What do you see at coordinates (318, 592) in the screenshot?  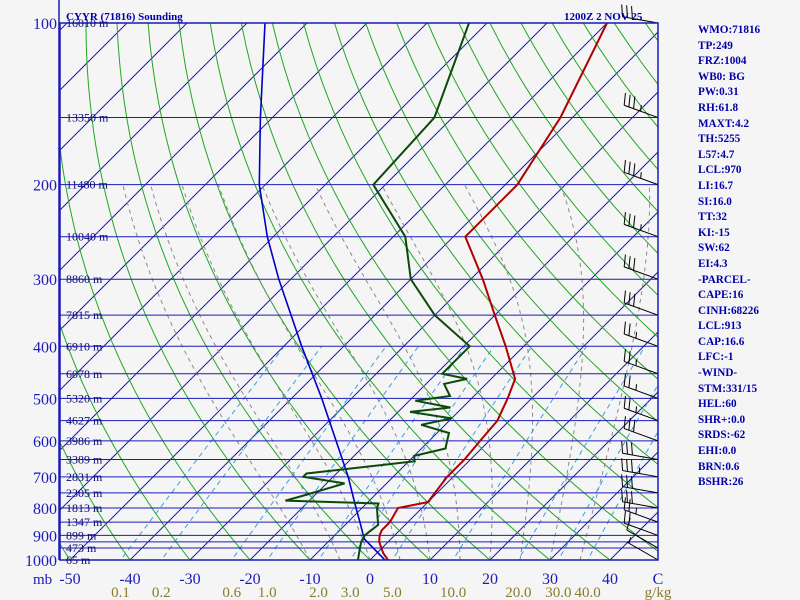 I see `mixing-ratio-tick-label: 2.0` at bounding box center [318, 592].